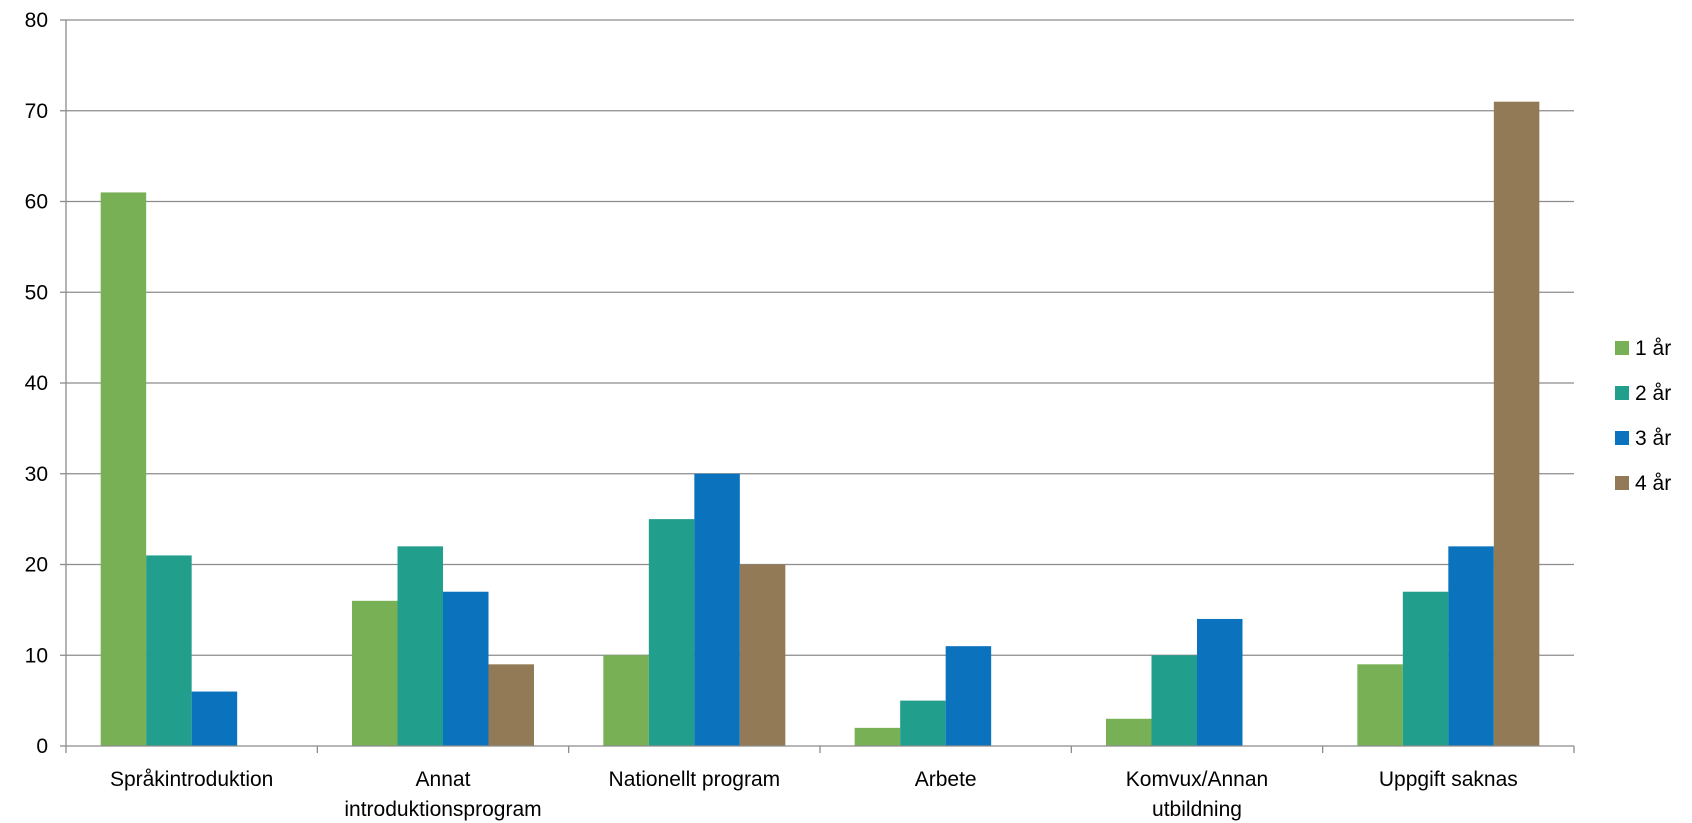 This screenshot has width=1692, height=823. I want to click on x-category-label: Språkintroduktion, so click(191, 779).